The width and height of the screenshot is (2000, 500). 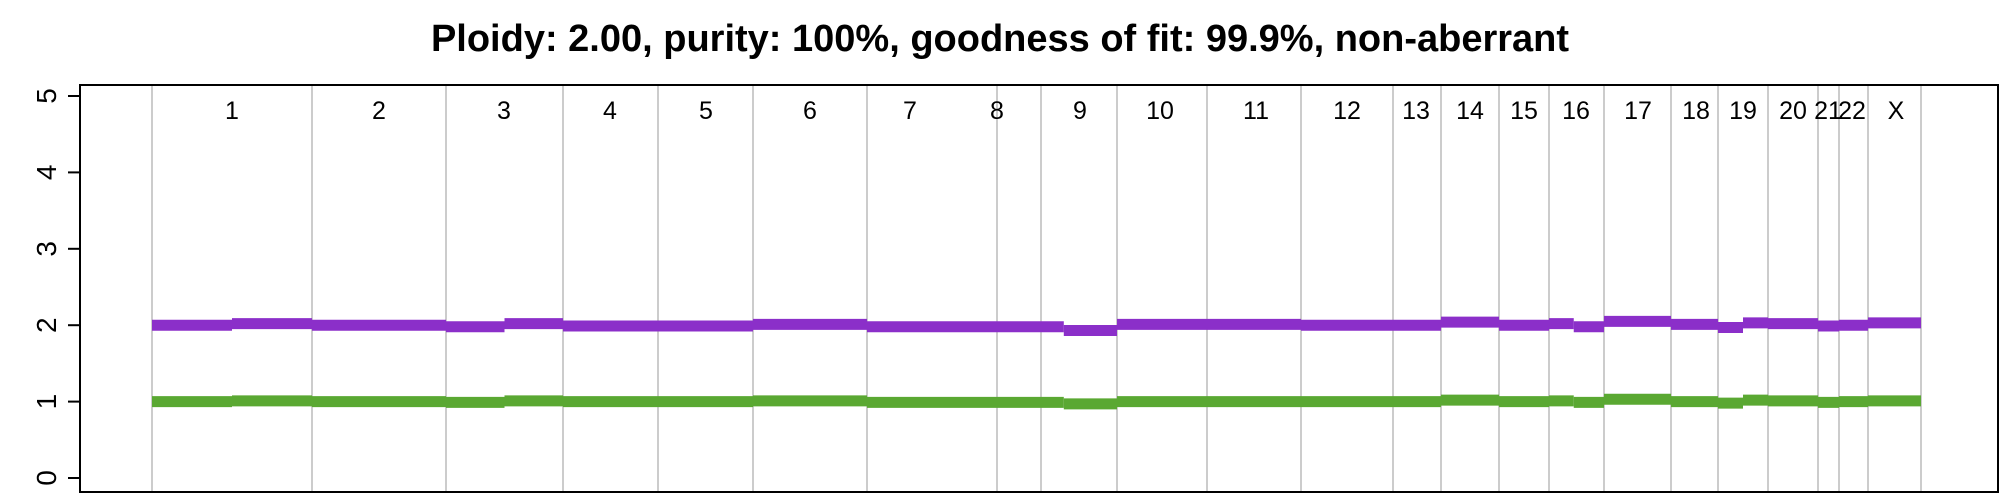 What do you see at coordinates (1576, 111) in the screenshot?
I see `chromosome-label: 16` at bounding box center [1576, 111].